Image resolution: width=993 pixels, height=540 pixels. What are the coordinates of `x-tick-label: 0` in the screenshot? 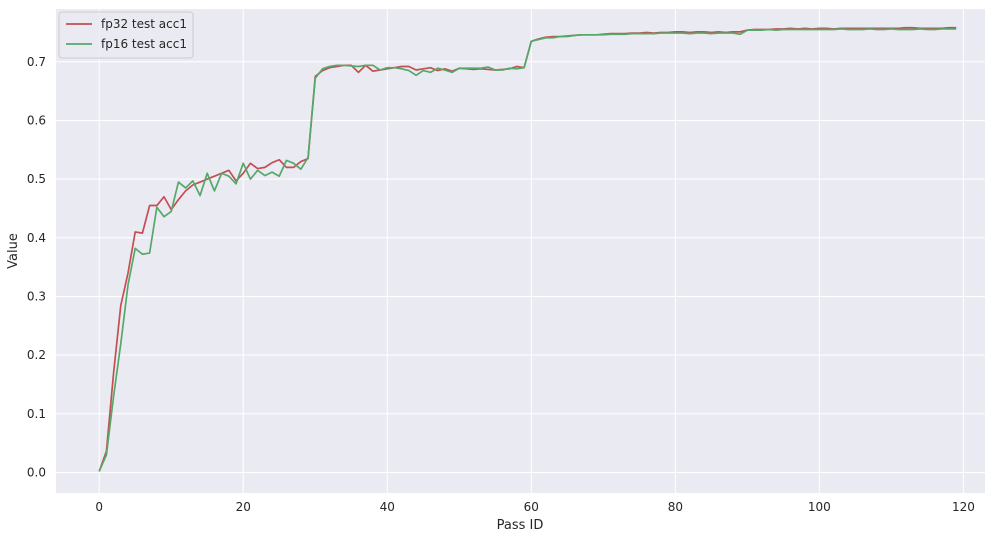 It's located at (99, 507).